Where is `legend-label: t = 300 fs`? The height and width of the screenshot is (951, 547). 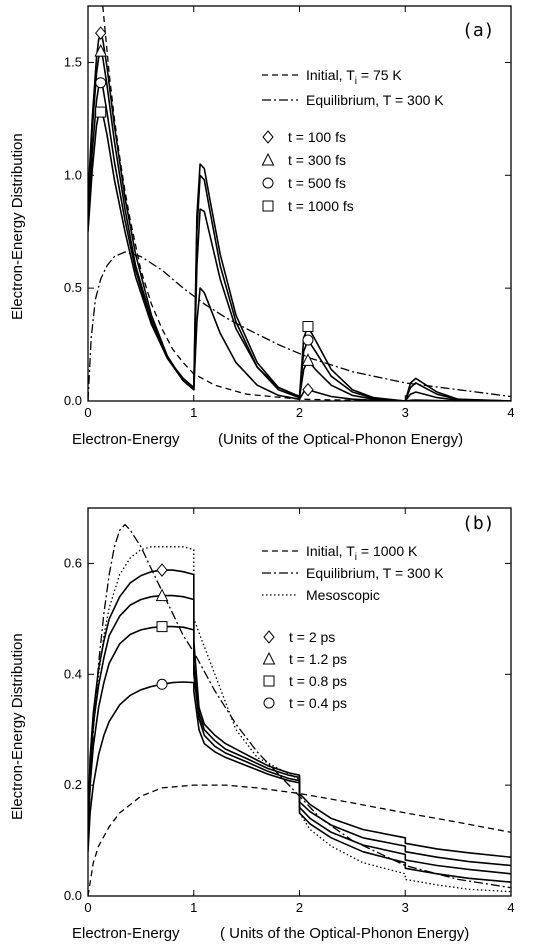
legend-label: t = 300 fs is located at coordinates (317, 160).